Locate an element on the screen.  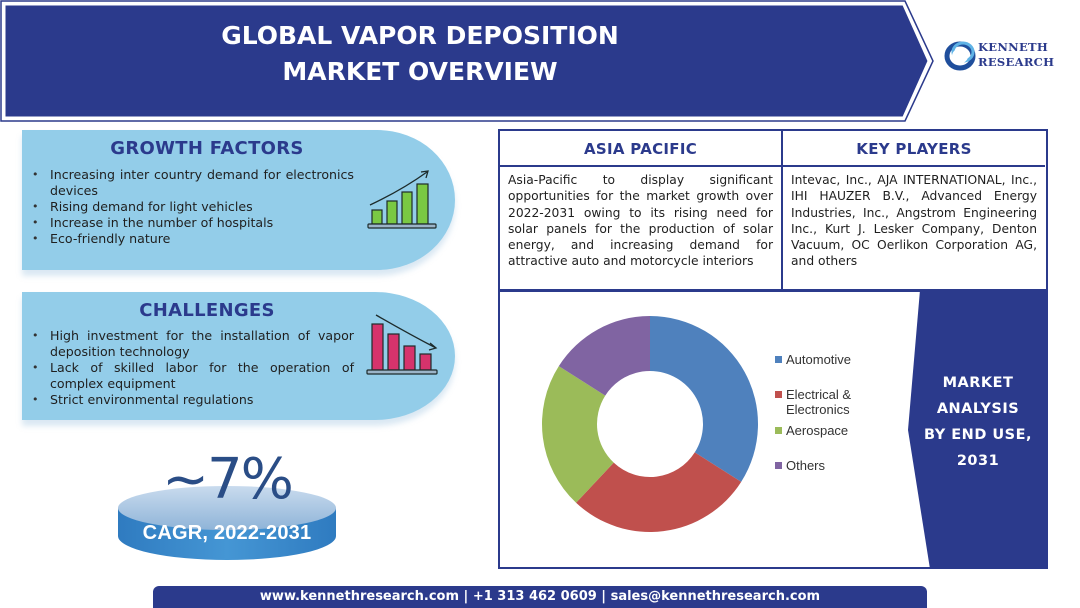
analysis-heading: MARKET ANALYSIS BY END USE, 2031 is located at coordinates (978, 422).